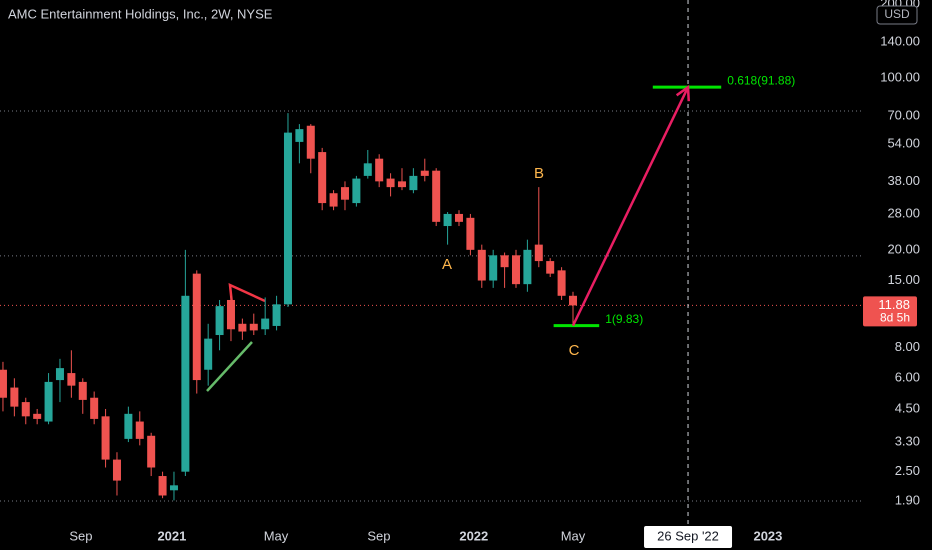 Image resolution: width=932 pixels, height=550 pixels. Describe the element at coordinates (903, 142) in the screenshot. I see `y-tick-label: 54.00` at that location.